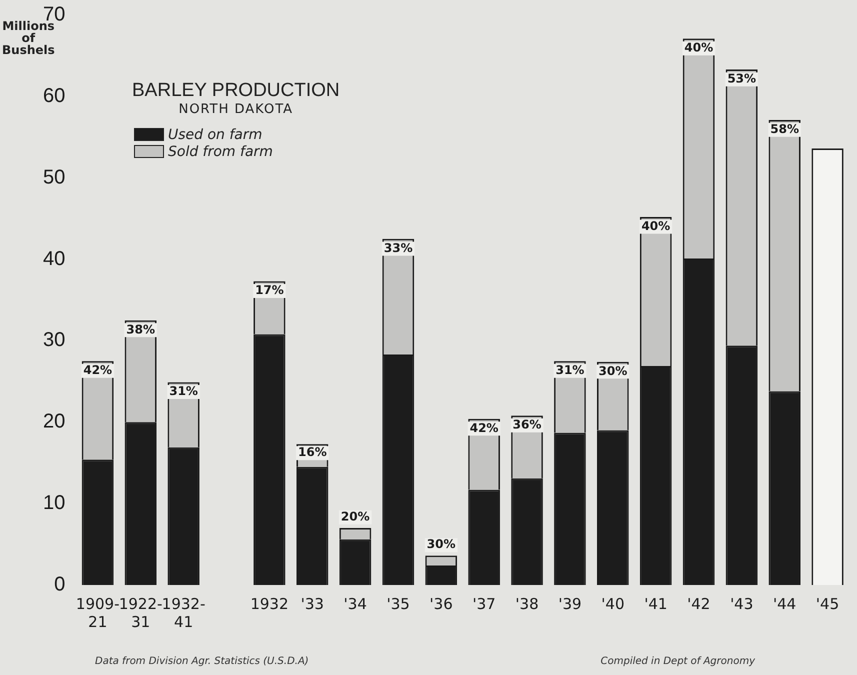 The image size is (857, 675). What do you see at coordinates (54, 177) in the screenshot?
I see `y-tick-label: 50` at bounding box center [54, 177].